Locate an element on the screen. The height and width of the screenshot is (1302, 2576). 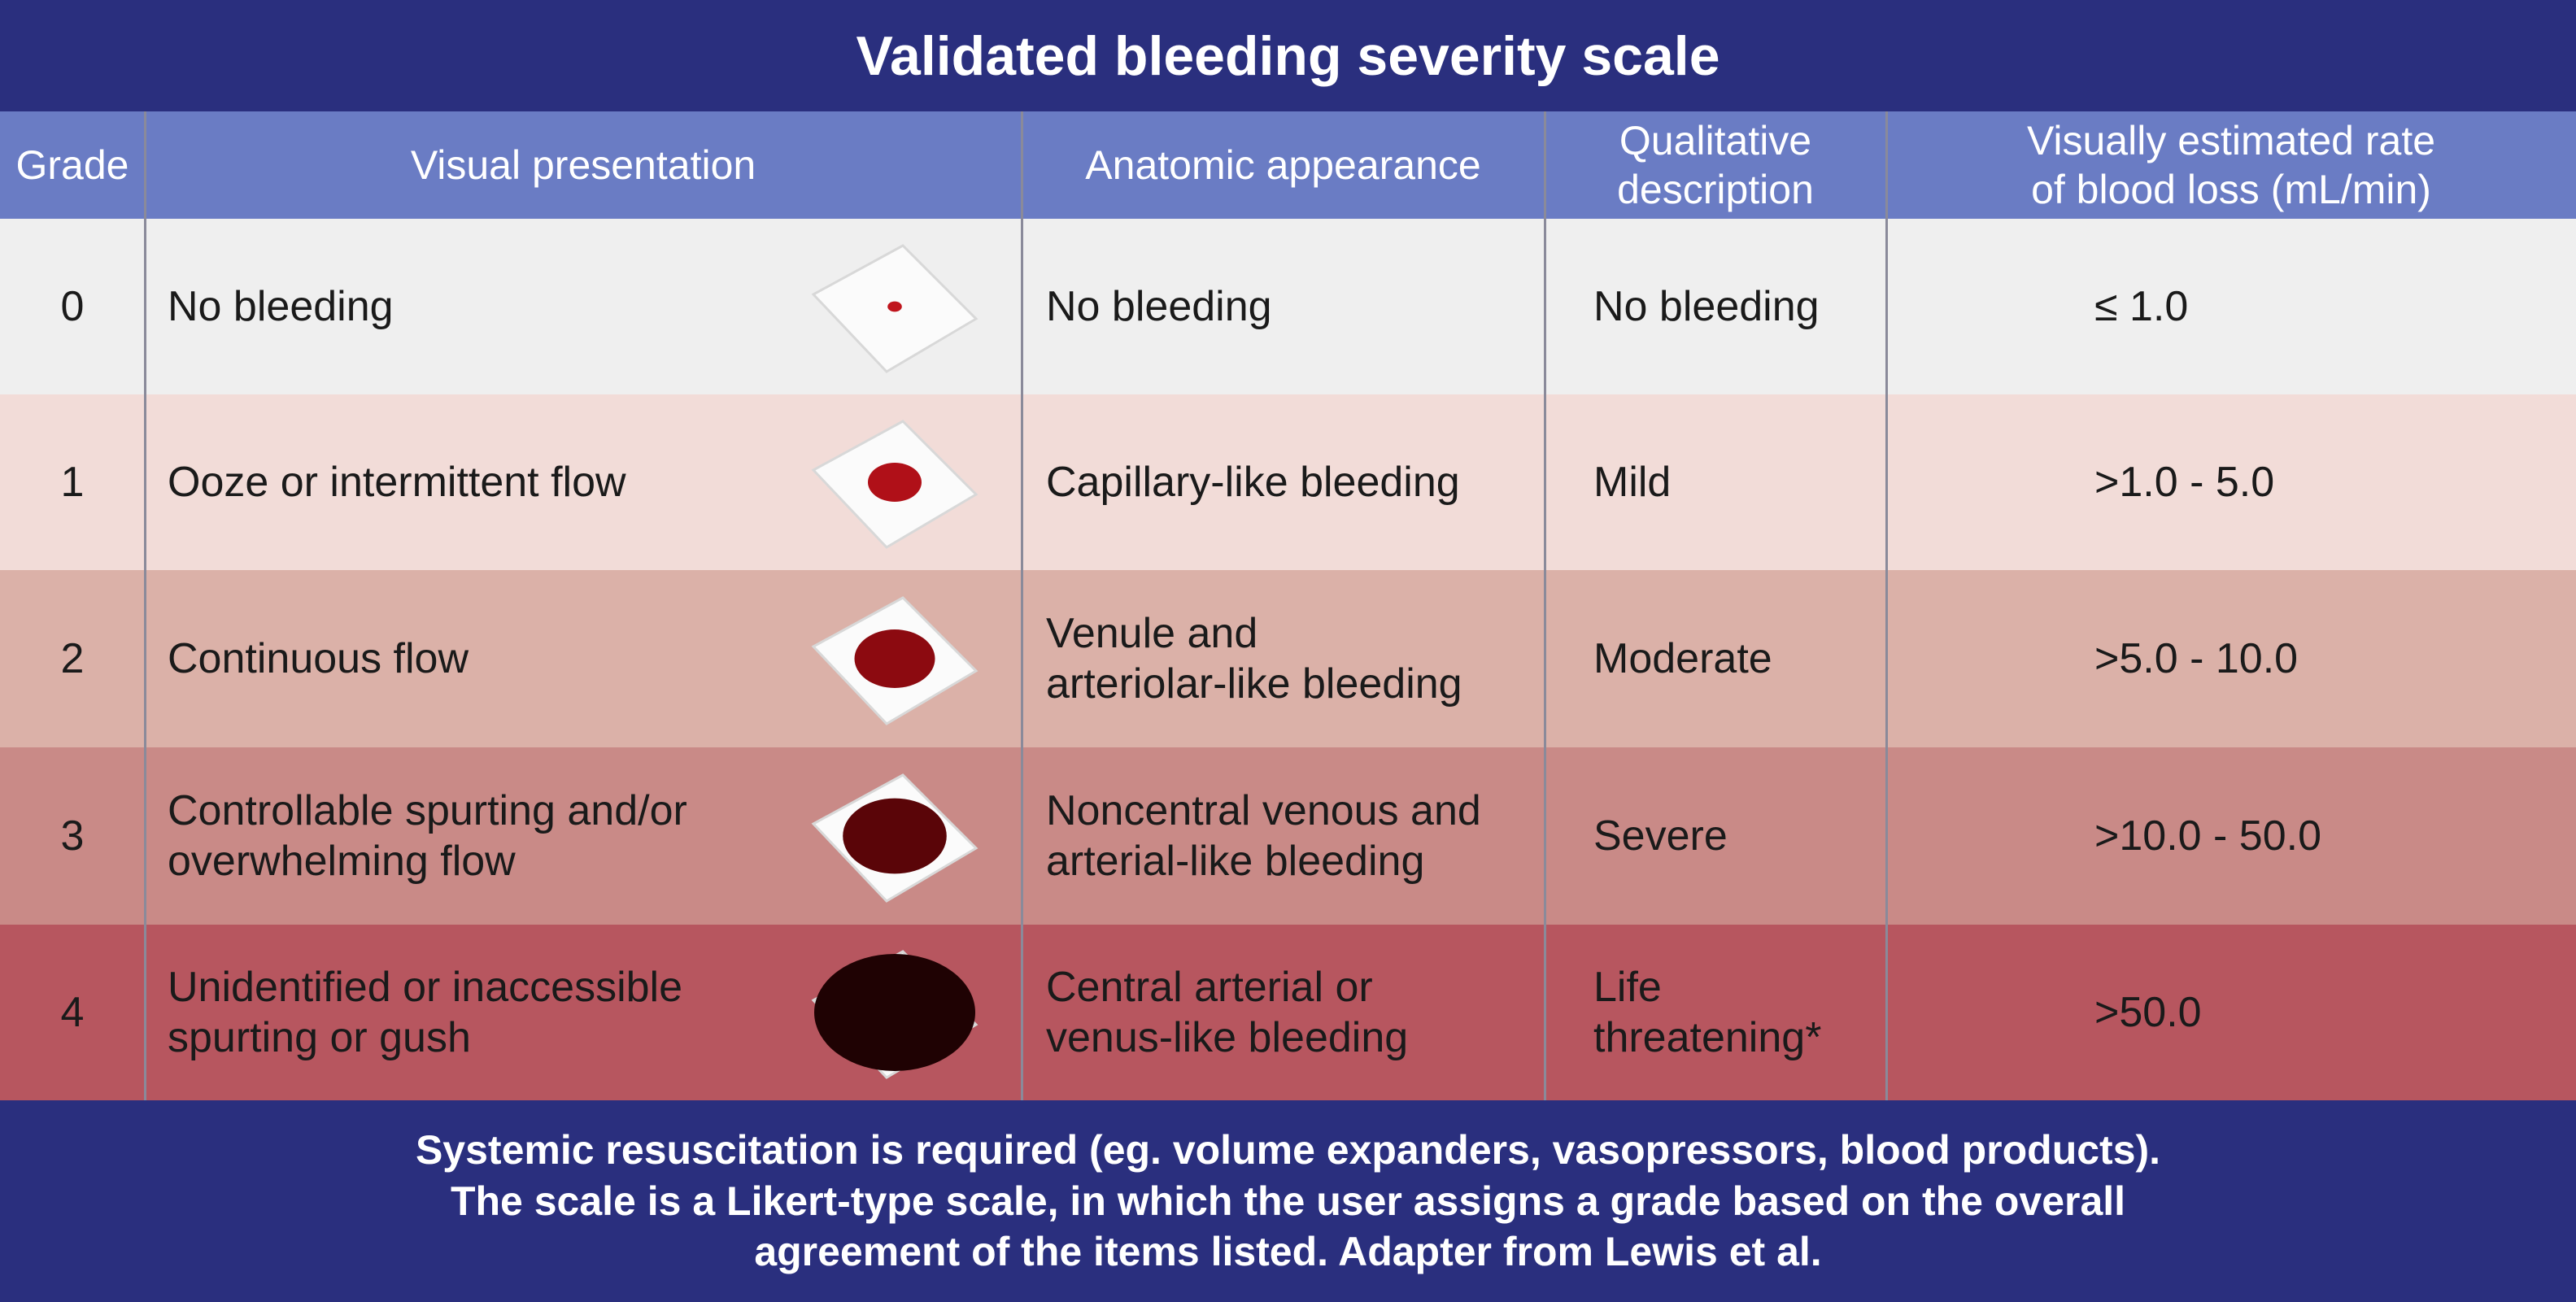
table-cell: Severe is located at coordinates (1715, 836).